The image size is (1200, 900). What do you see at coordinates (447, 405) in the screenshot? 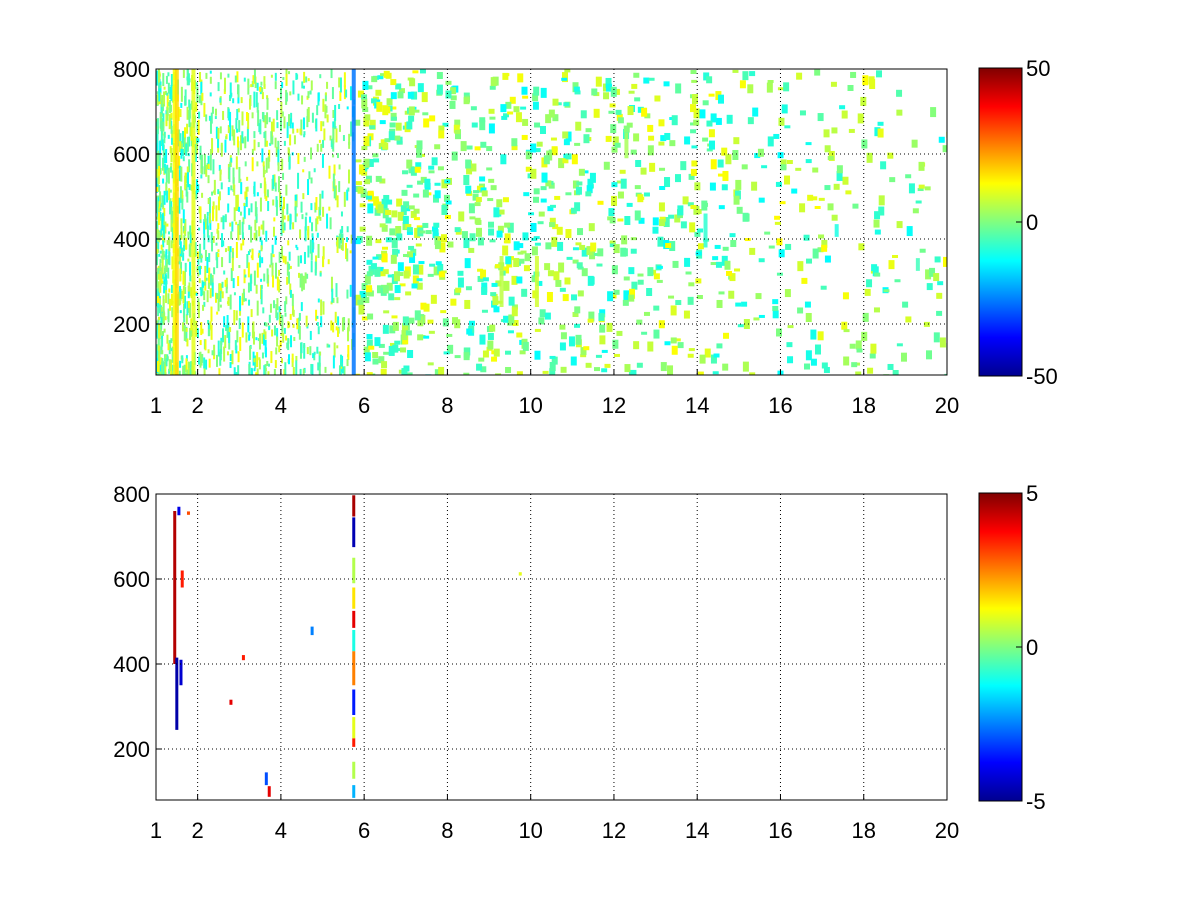
I see `x-tick-label: 8` at bounding box center [447, 405].